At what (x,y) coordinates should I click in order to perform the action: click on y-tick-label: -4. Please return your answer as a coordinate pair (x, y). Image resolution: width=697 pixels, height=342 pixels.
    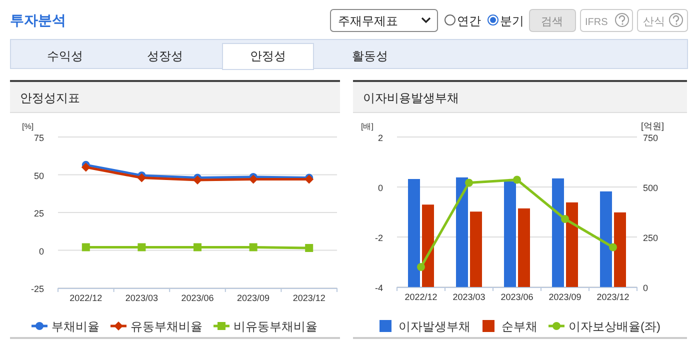
    Looking at the image, I should click on (378, 288).